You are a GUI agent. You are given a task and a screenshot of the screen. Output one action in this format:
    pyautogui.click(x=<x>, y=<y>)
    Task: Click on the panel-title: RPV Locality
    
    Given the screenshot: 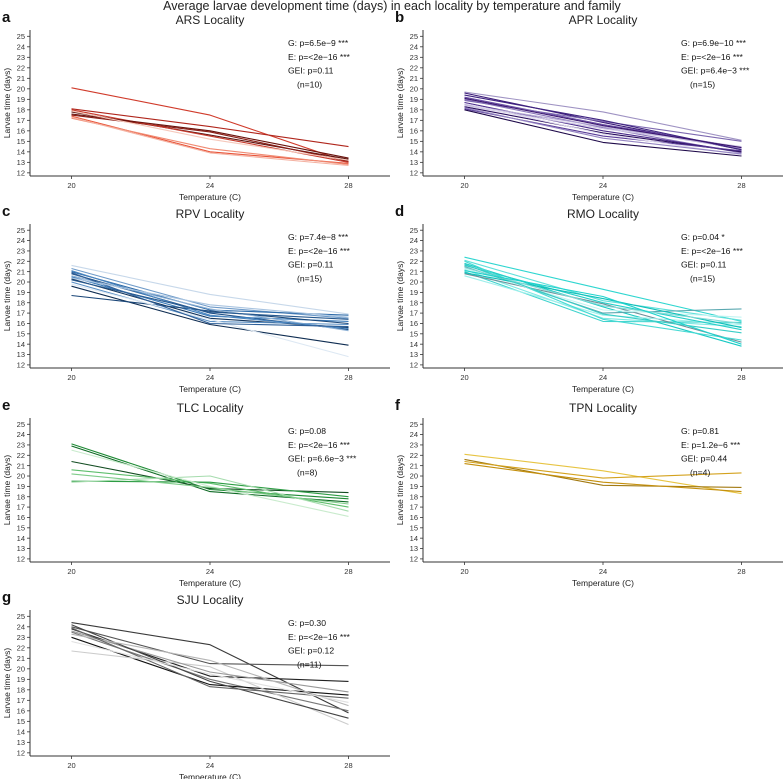 What is the action you would take?
    pyautogui.click(x=210, y=214)
    